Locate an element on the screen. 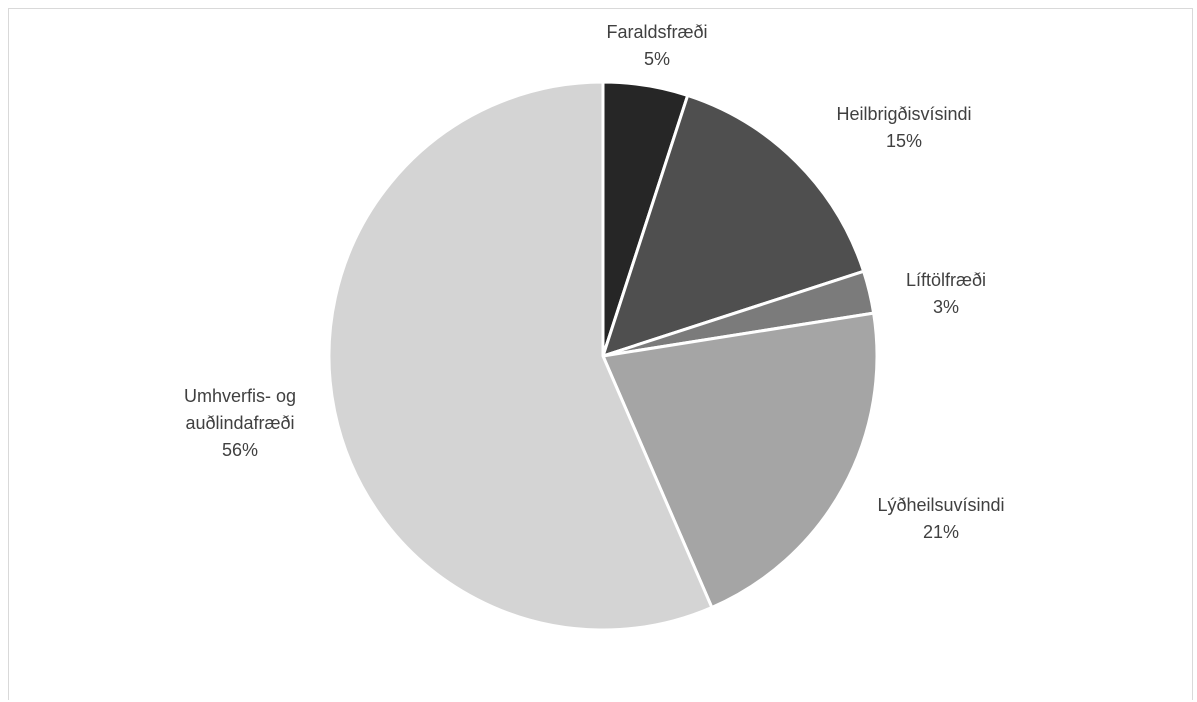 Image resolution: width=1197 pixels, height=702 pixels. slice-name: Faraldsfræði is located at coordinates (656, 32).